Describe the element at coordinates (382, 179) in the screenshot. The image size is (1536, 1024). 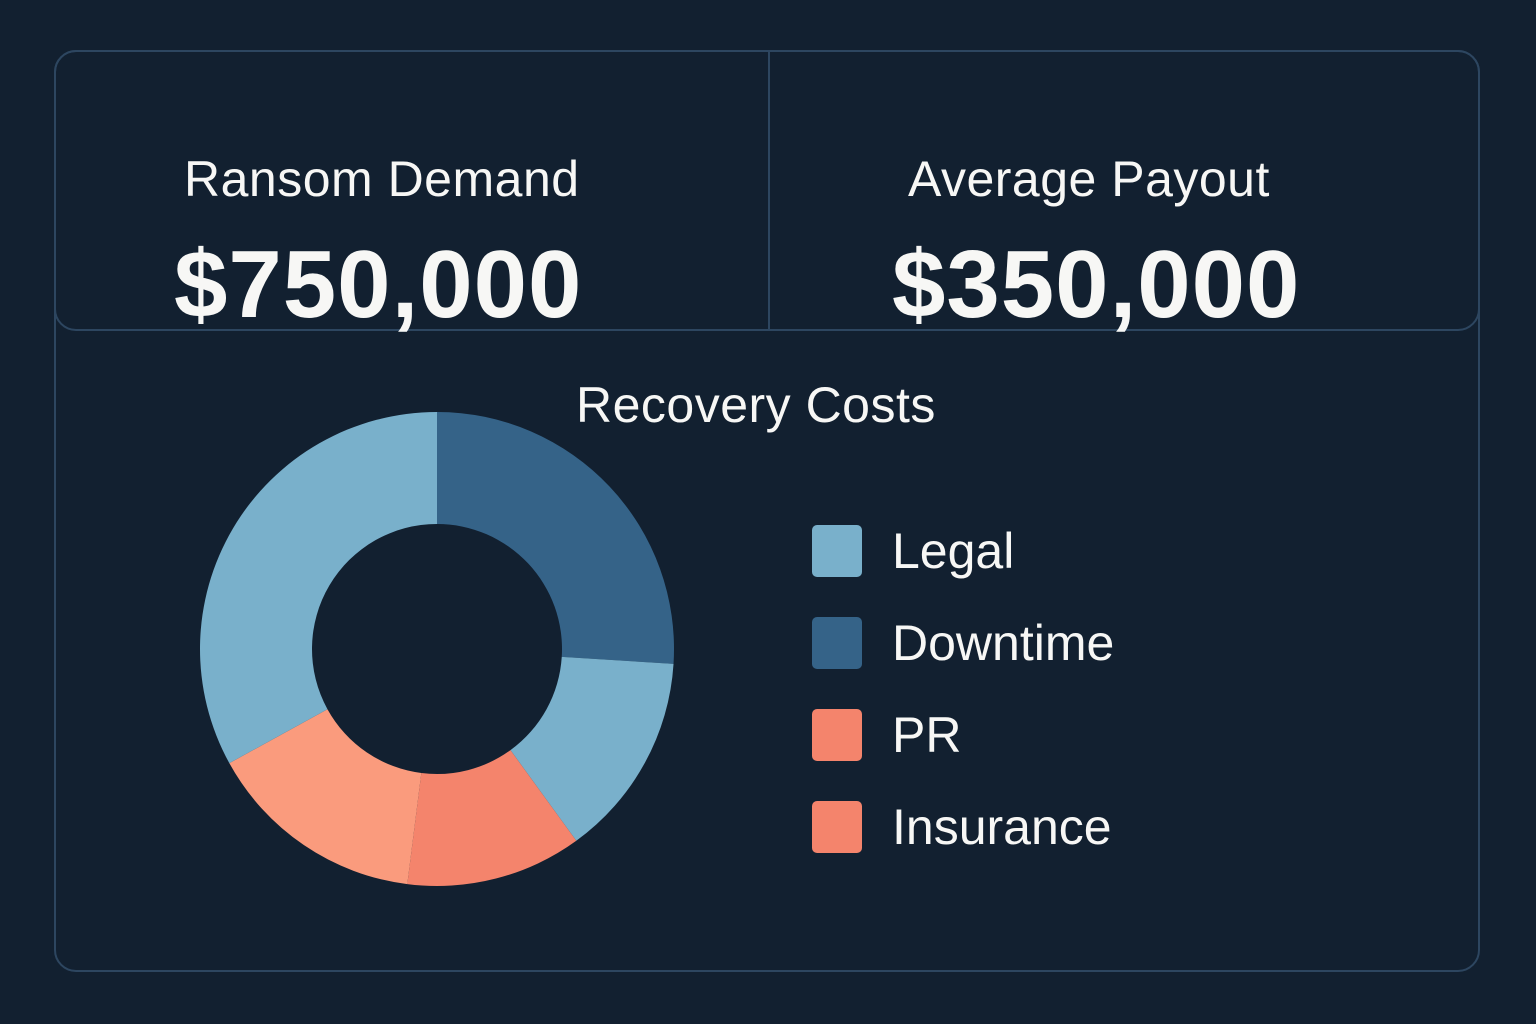
I see `ransom-demand-label: Ransom Demand` at that location.